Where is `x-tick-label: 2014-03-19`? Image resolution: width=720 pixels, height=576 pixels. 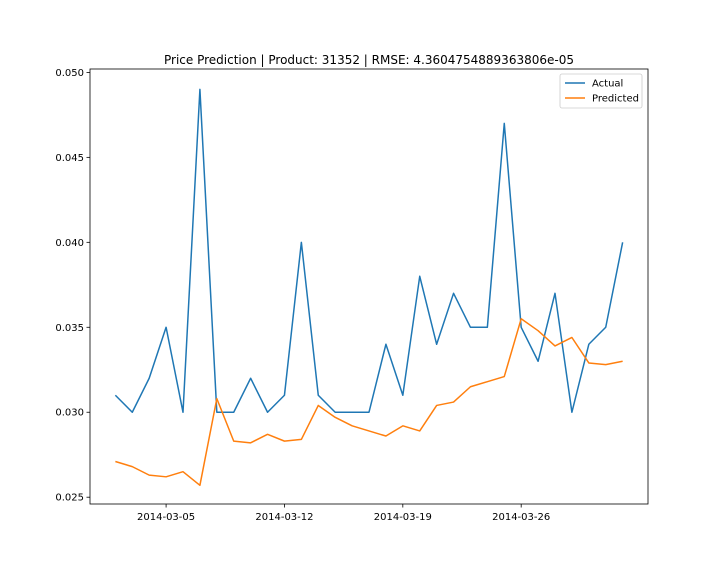
x-tick-label: 2014-03-19 is located at coordinates (403, 517).